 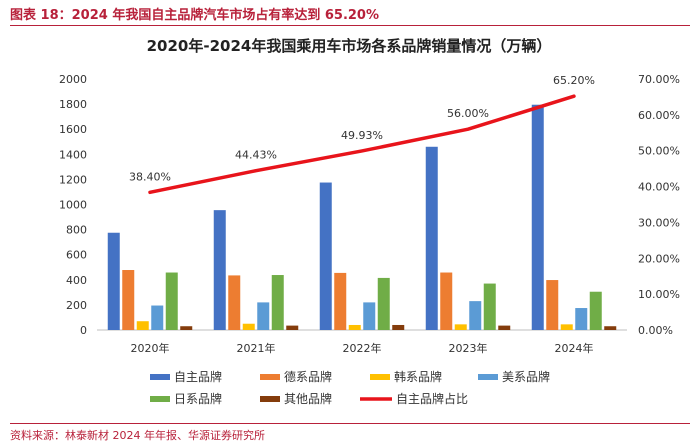 I want to click on y-tick-label: 0, so click(x=83, y=330).